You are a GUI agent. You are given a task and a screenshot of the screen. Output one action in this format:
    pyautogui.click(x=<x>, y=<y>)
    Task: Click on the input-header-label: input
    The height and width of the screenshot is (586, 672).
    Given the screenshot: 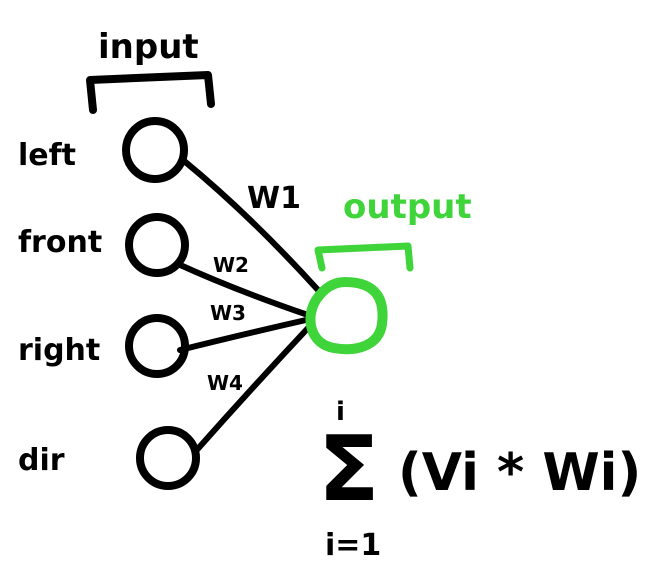 What is the action you would take?
    pyautogui.click(x=148, y=47)
    